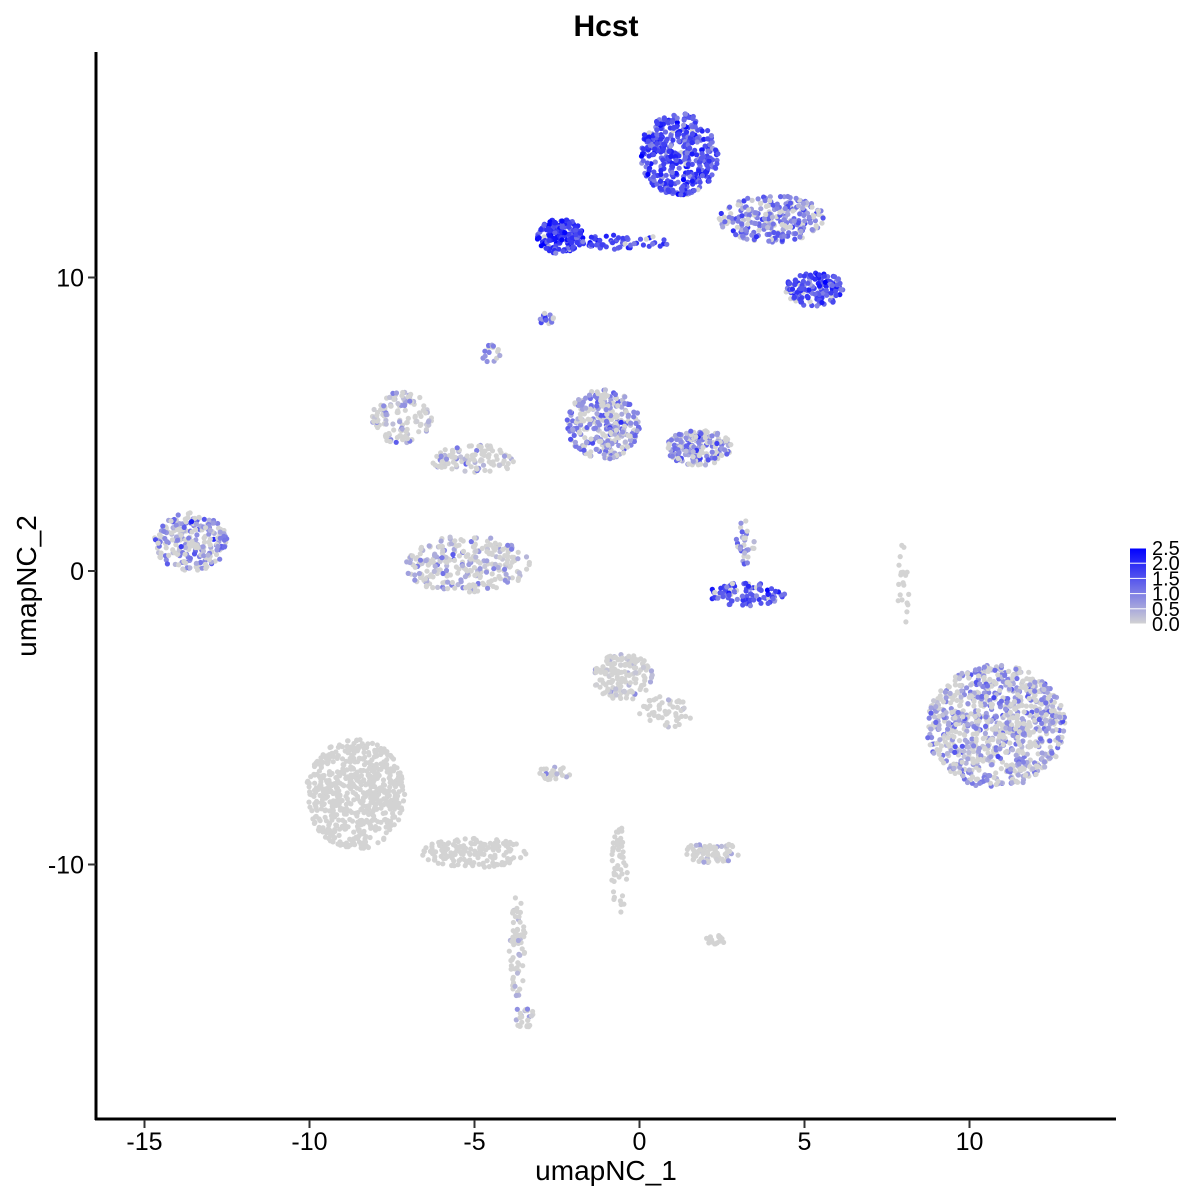 The height and width of the screenshot is (1200, 1200). Describe the element at coordinates (1166, 549) in the screenshot. I see `legend-tick-label: 2.5` at that location.